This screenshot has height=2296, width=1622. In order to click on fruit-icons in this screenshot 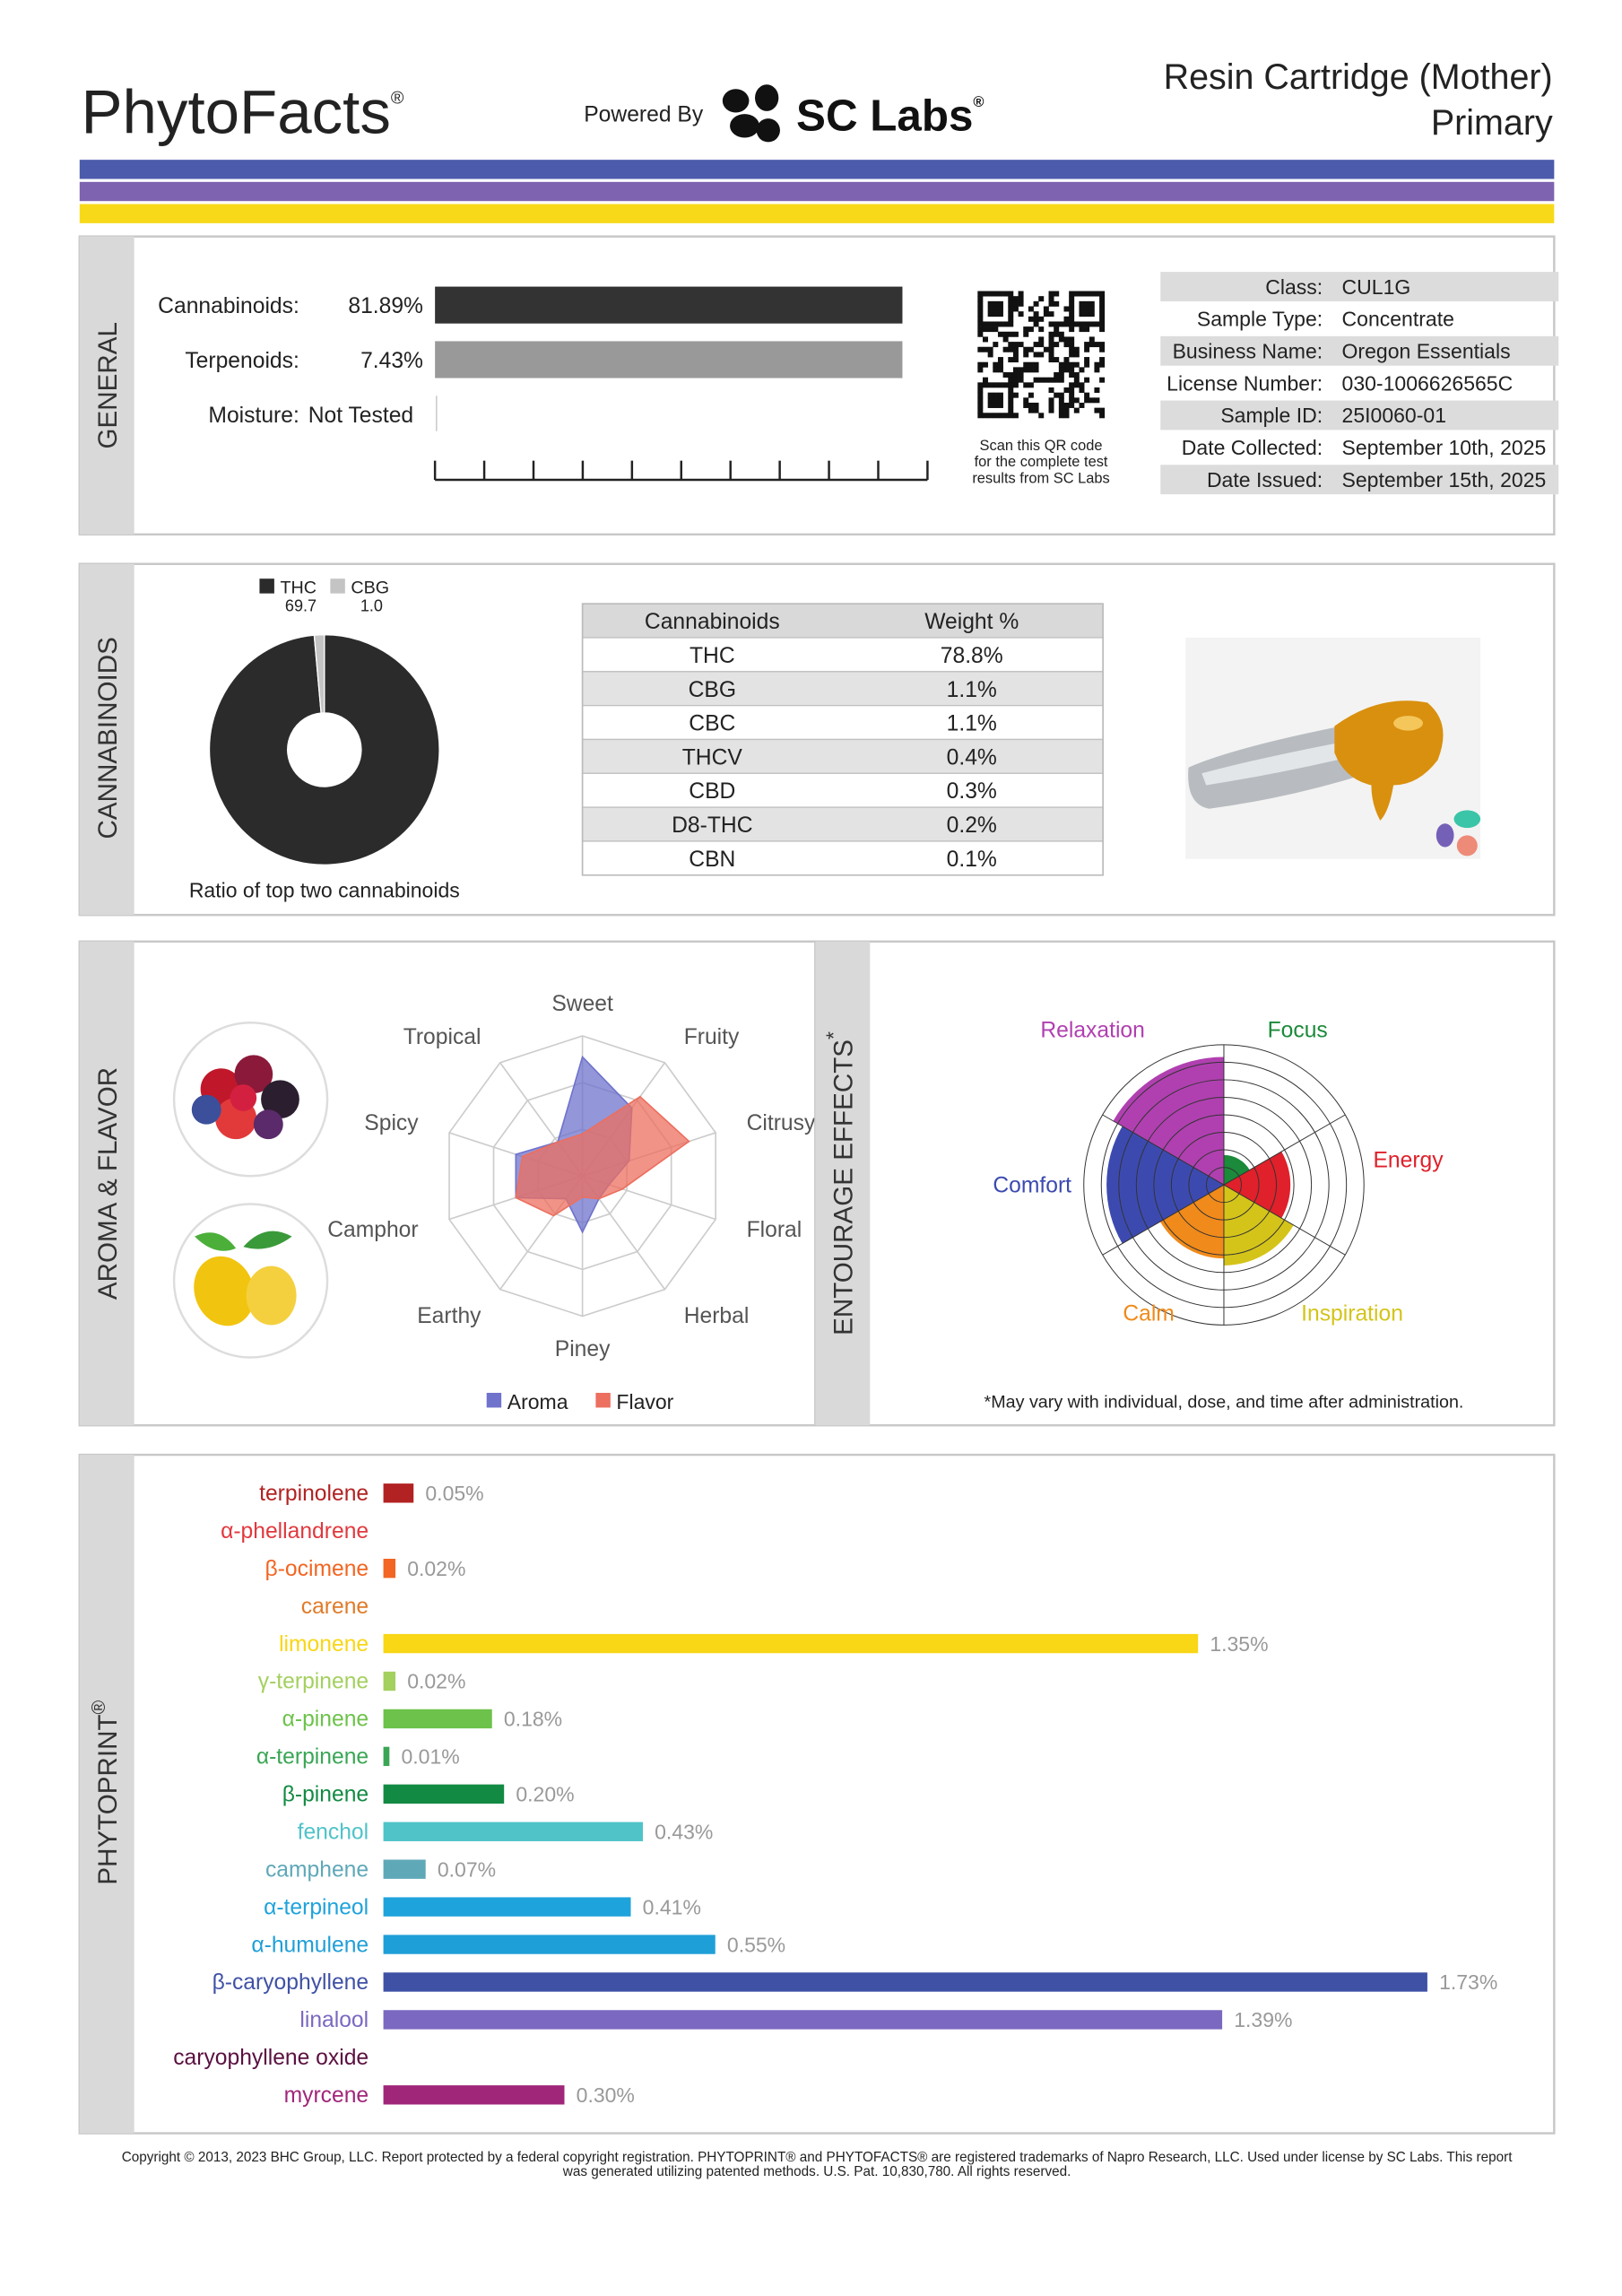, I will do `click(251, 1190)`.